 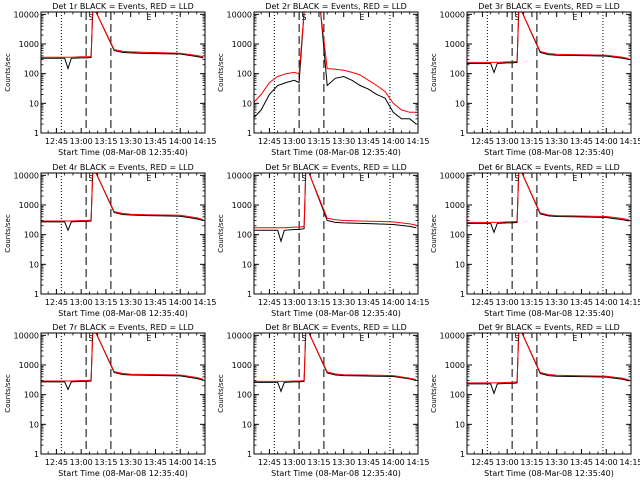 What do you see at coordinates (336, 6) in the screenshot?
I see `panel-title: Det 2r BLACK = Events, RED = LLD` at bounding box center [336, 6].